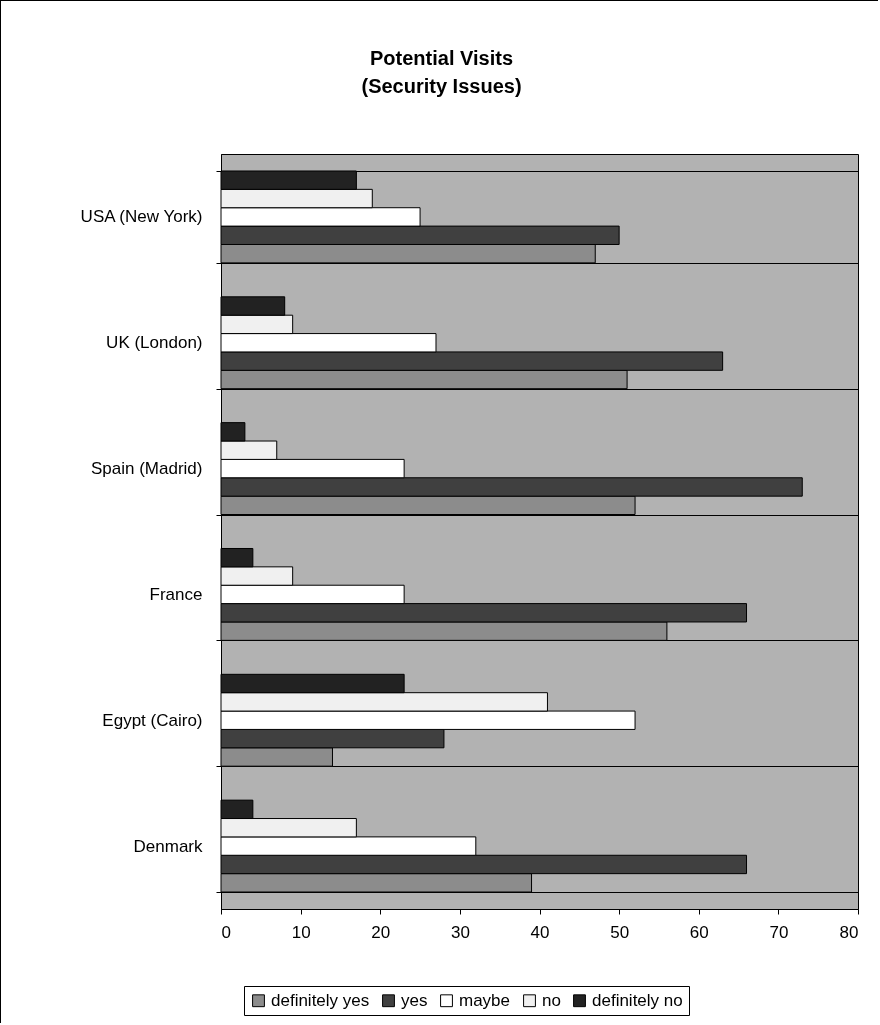 This screenshot has width=880, height=1025. I want to click on legend-label: definitely no, so click(637, 1000).